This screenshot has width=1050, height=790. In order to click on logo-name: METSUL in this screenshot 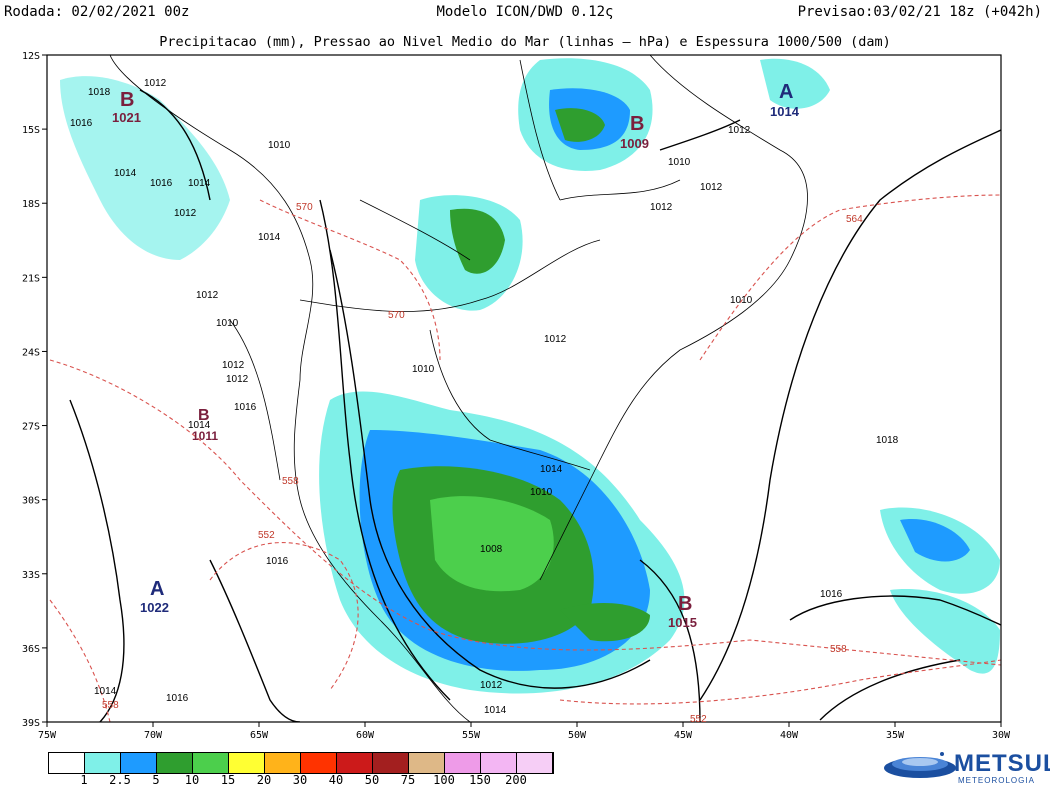, I will do `click(1002, 763)`.